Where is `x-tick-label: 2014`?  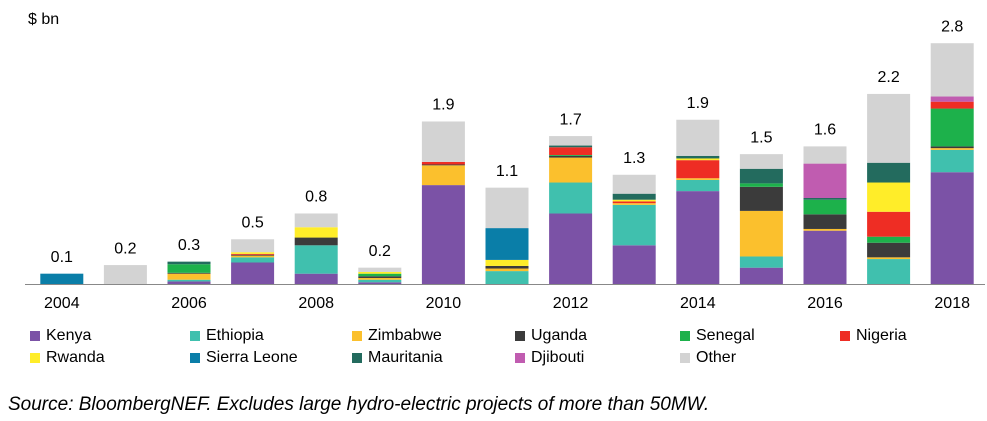 x-tick-label: 2014 is located at coordinates (698, 303).